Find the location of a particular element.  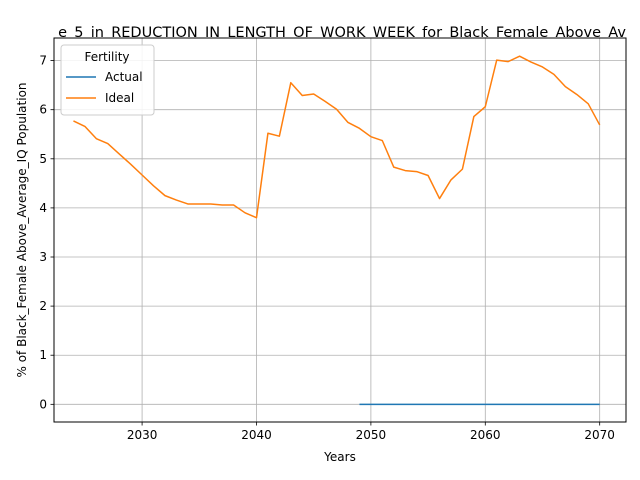

x-tick-label: 2050 is located at coordinates (371, 435).